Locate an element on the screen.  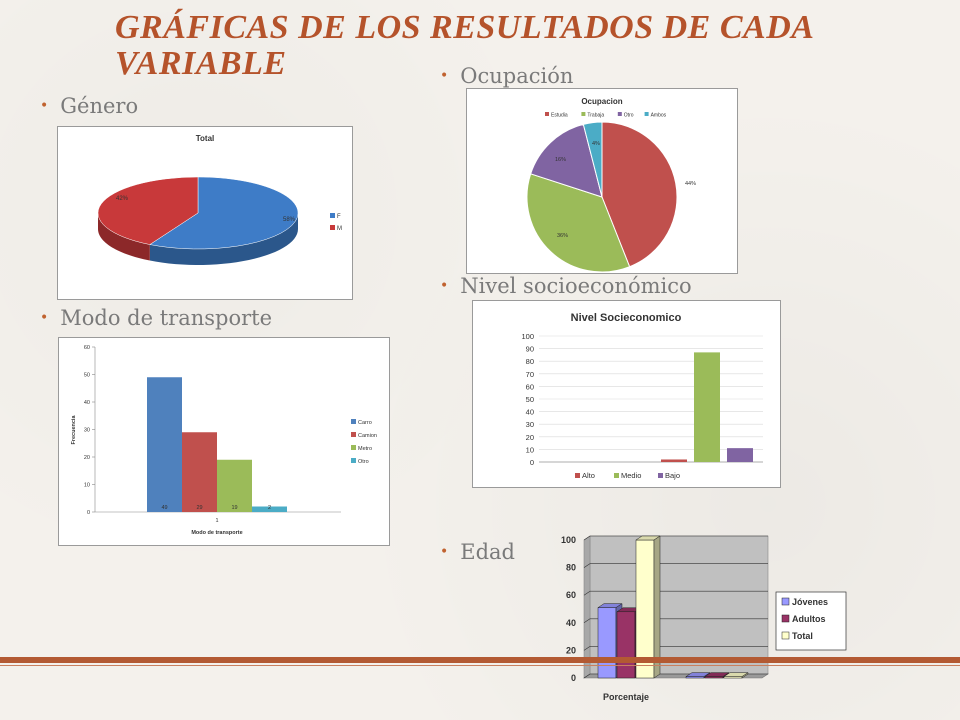
pie-label-Trabaja: 36% is located at coordinates (562, 236).